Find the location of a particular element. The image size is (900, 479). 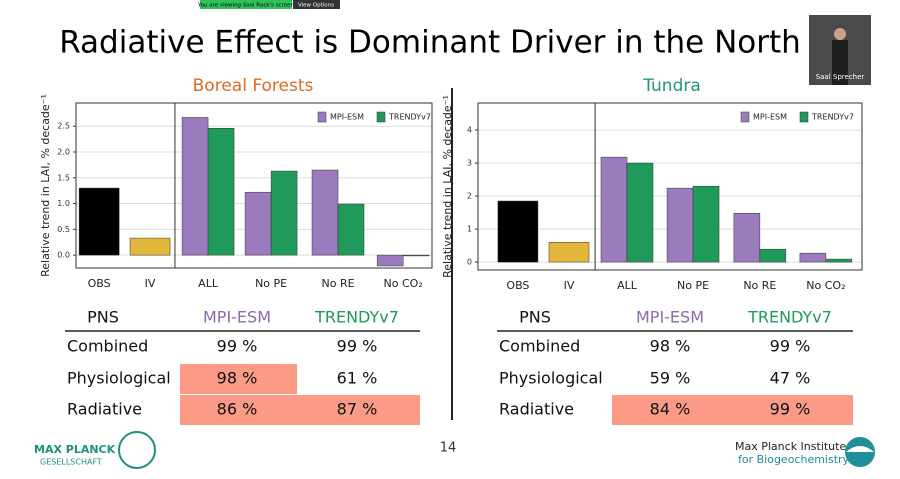

y-tick-label: 3 is located at coordinates (469, 163).